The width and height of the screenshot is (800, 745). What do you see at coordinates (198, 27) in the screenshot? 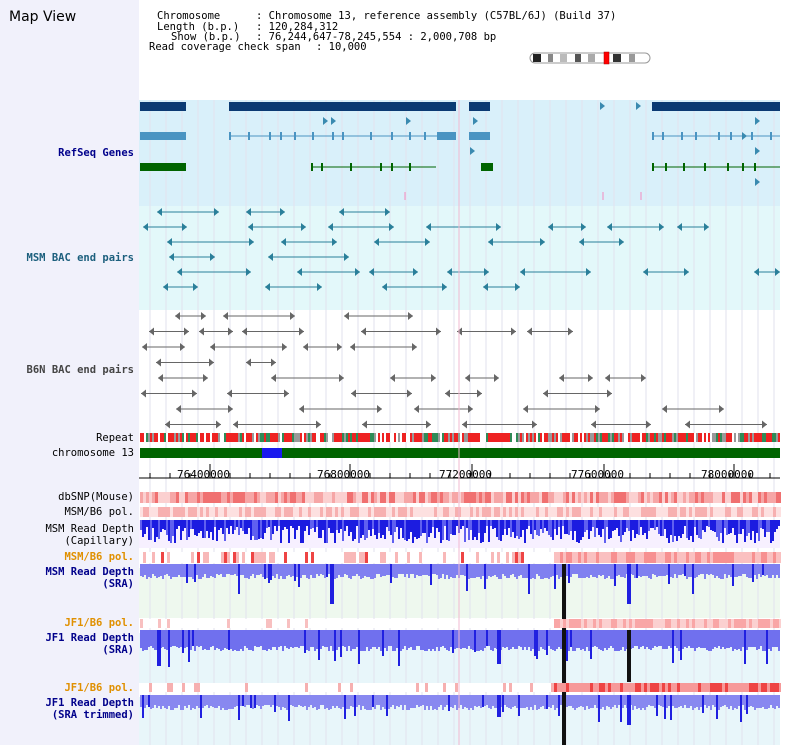
I see `length-label: Length (b.p.)` at bounding box center [198, 27].